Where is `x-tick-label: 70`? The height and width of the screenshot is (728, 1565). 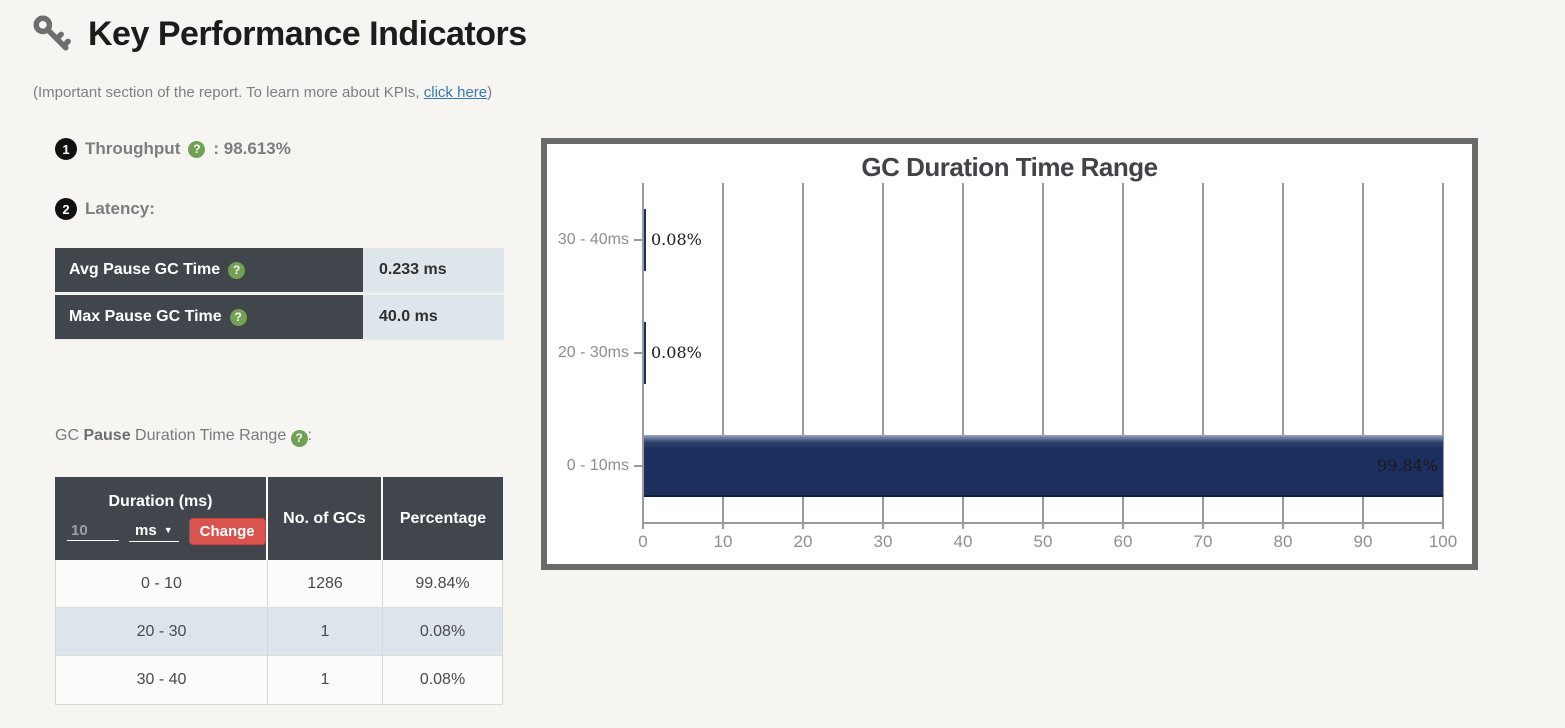
x-tick-label: 70 is located at coordinates (1203, 541).